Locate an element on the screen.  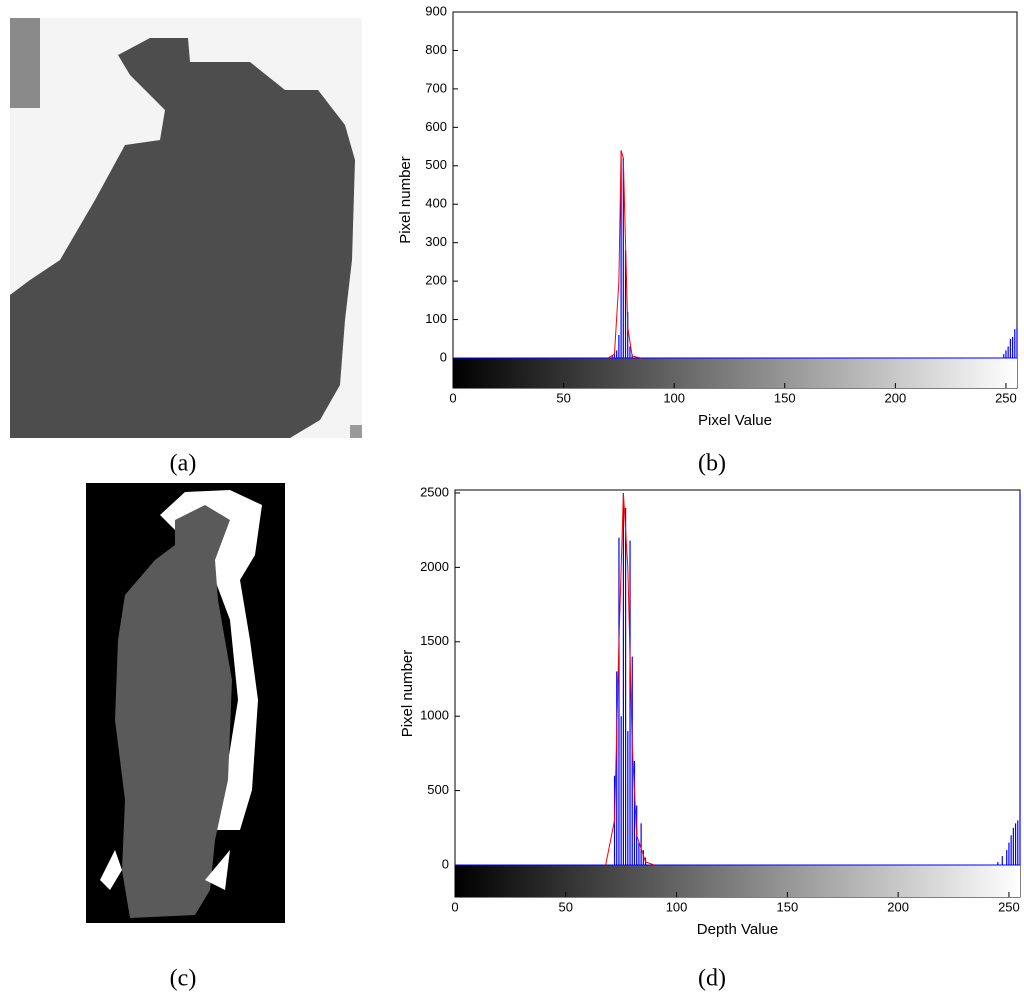
y-tick-label: 600 is located at coordinates (436, 126).